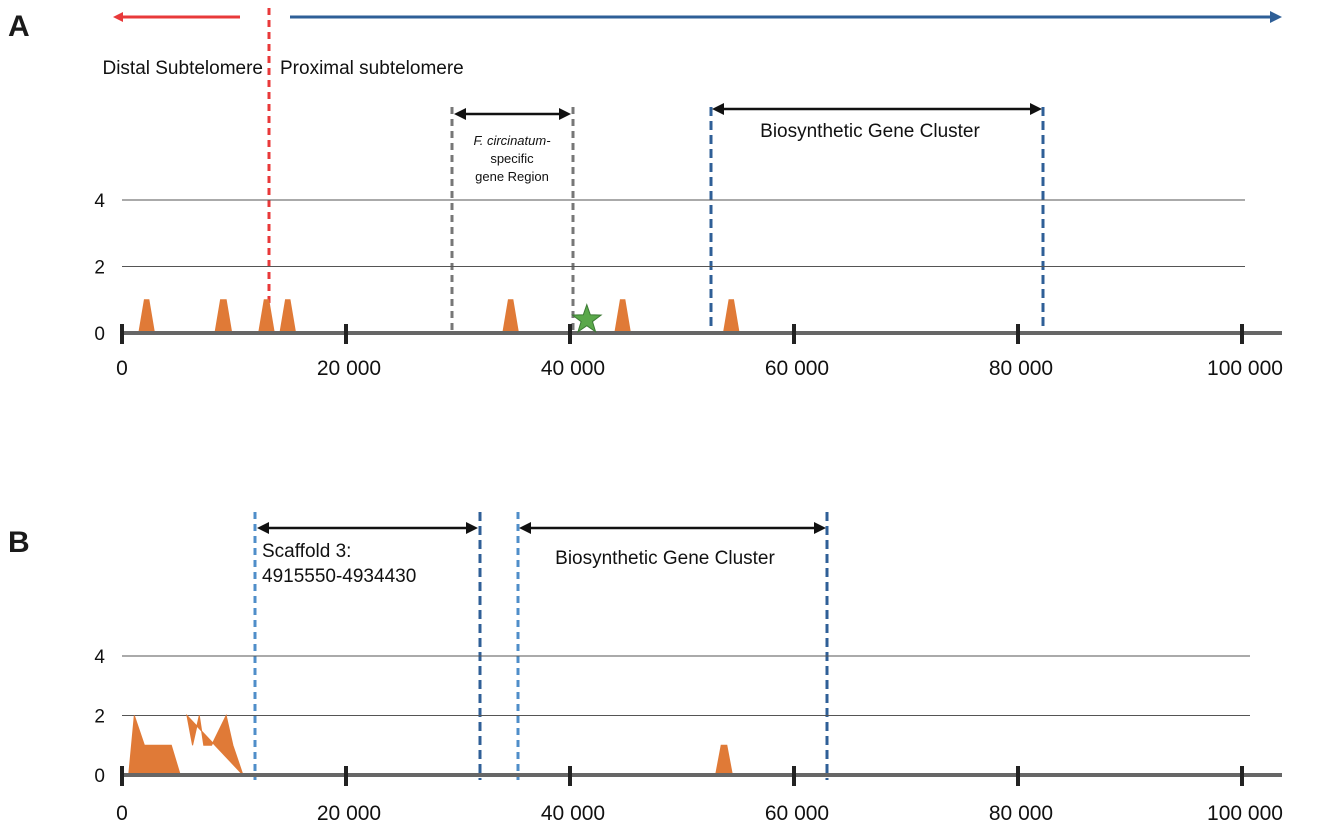  I want to click on scaffold-label-line2: 4915550-4934430, so click(339, 576).